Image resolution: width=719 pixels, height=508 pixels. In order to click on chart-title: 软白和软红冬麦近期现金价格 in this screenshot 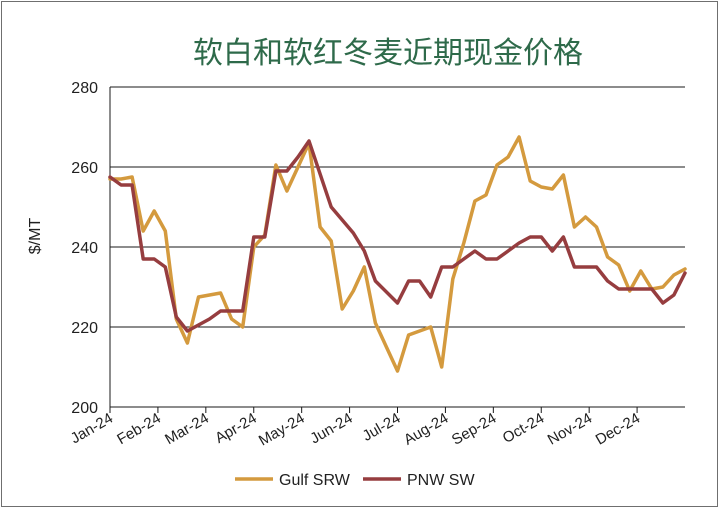, I will do `click(388, 53)`.